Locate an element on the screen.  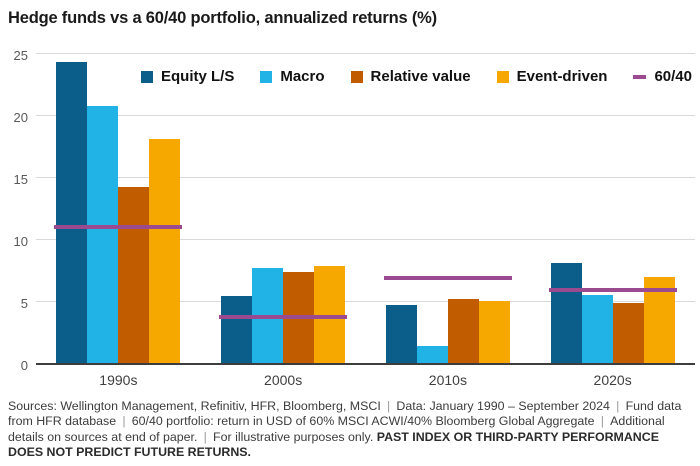
x-tick-label-1990s: 1990s is located at coordinates (118, 380).